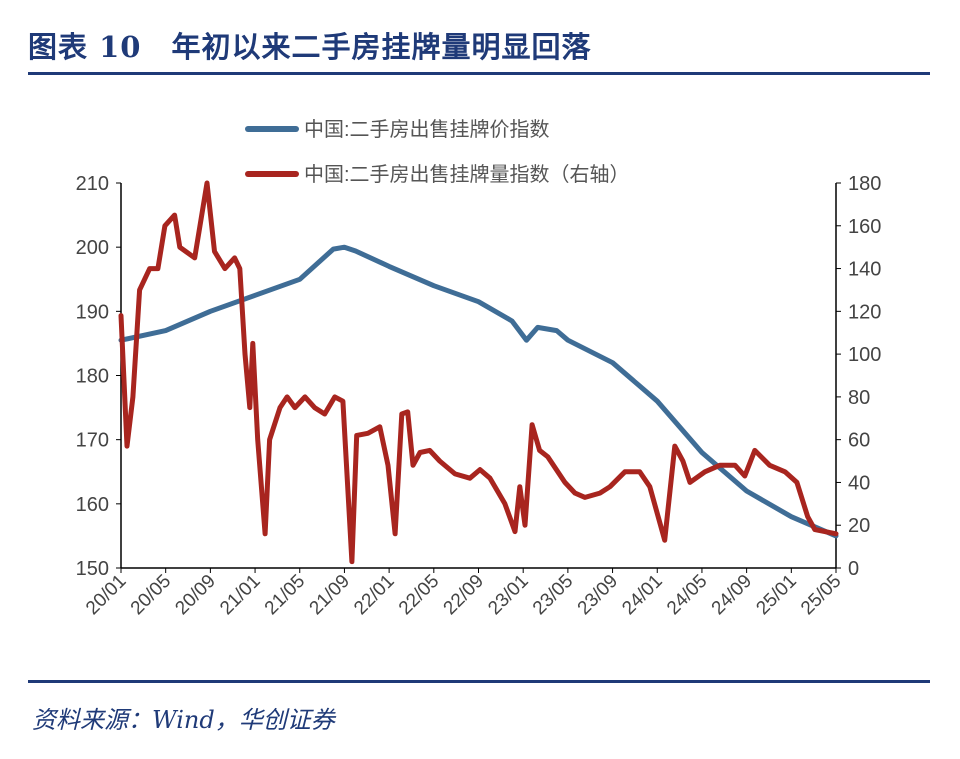  What do you see at coordinates (92, 569) in the screenshot?
I see `left-tick-label: 150` at bounding box center [92, 569].